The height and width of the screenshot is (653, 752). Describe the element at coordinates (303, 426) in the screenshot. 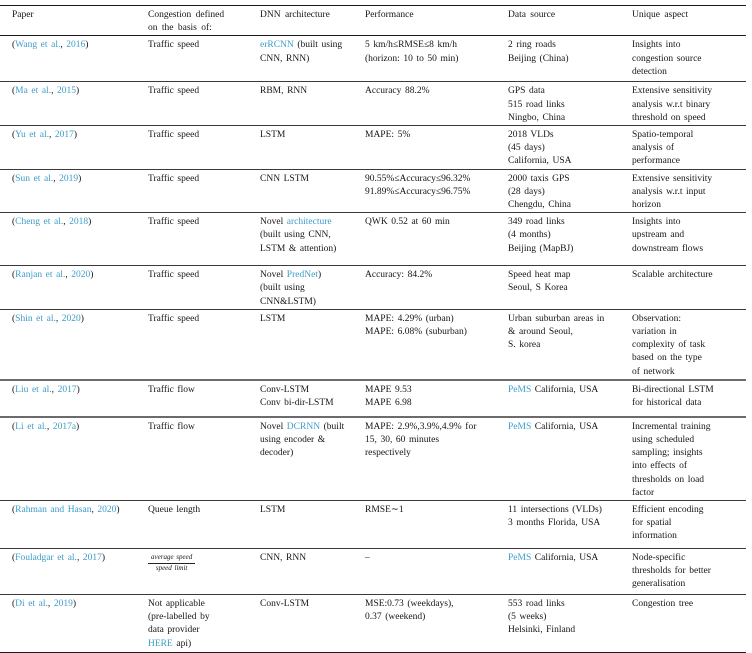

I see `citation-link: DCRNN` at that location.